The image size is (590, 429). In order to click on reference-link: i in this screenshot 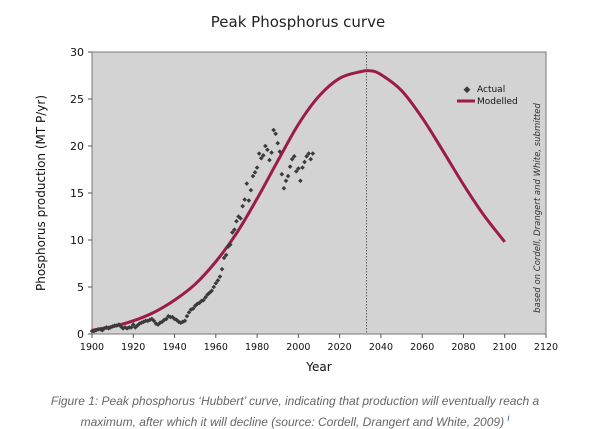, I will do `click(508, 418)`.